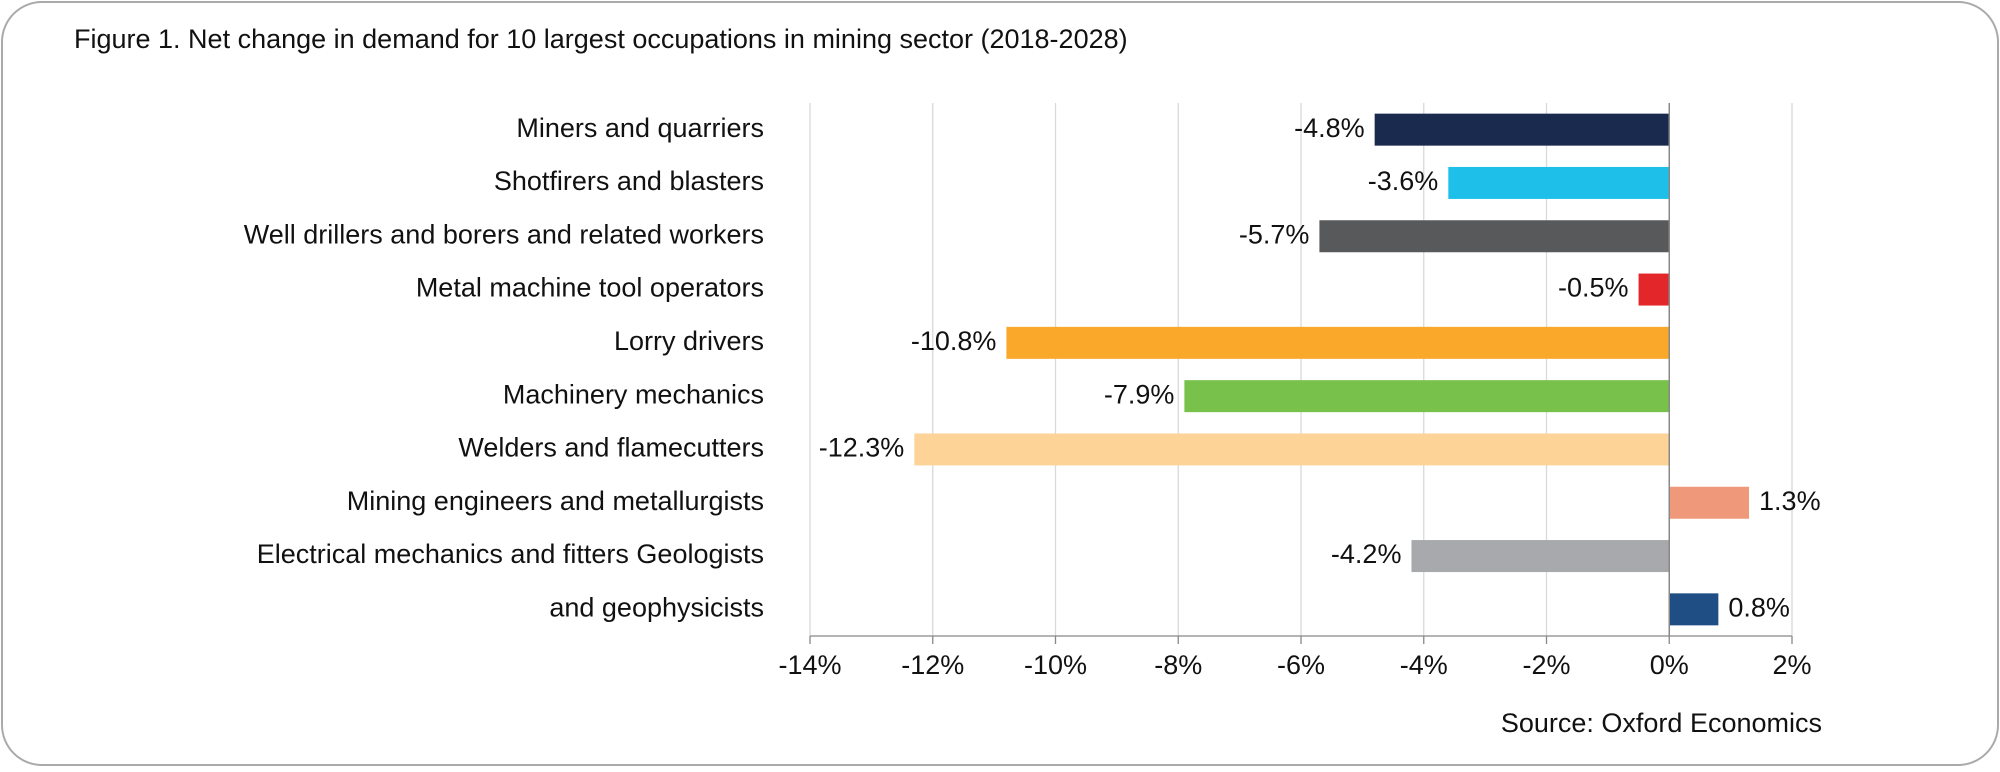 The width and height of the screenshot is (2000, 772). What do you see at coordinates (656, 607) in the screenshot?
I see `y-tick-label: and geophysicists` at bounding box center [656, 607].